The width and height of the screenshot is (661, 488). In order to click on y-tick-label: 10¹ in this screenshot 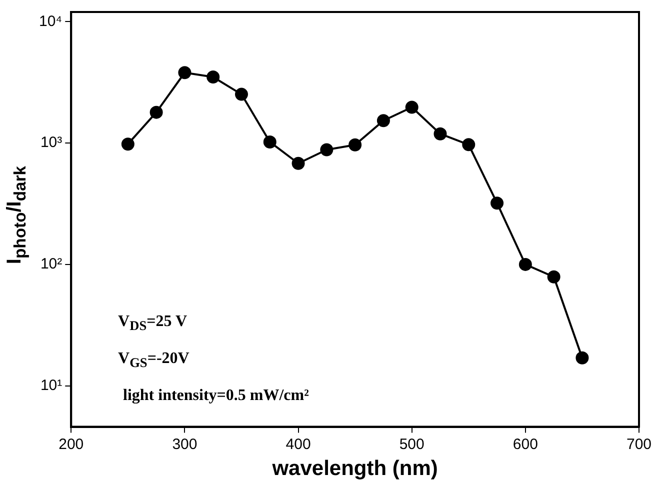, I will do `click(51, 385)`.